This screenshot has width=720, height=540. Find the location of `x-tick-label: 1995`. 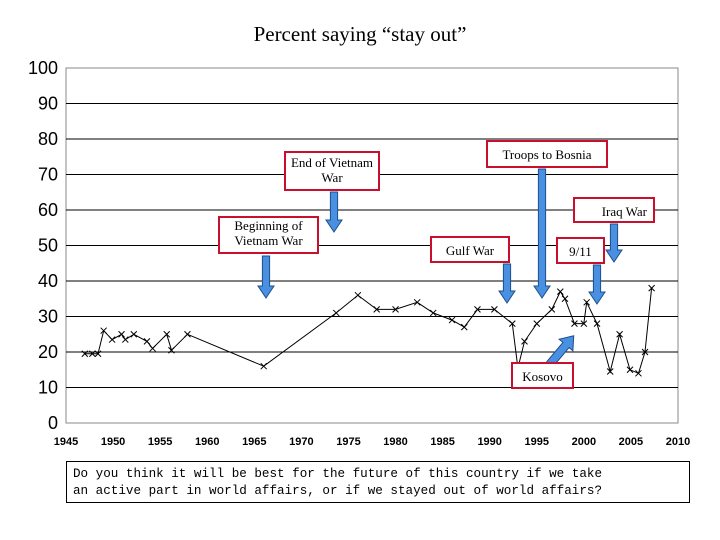

x-tick-label: 1995 is located at coordinates (537, 442).